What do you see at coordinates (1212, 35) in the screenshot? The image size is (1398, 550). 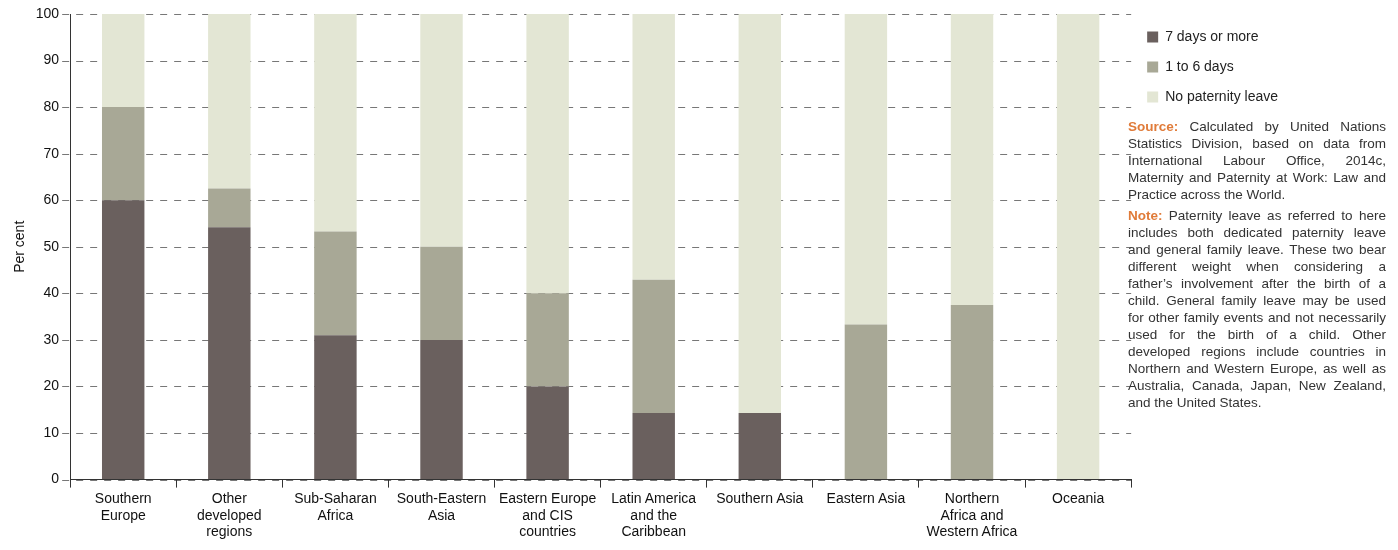 I see `legend-label: 7 days or more` at bounding box center [1212, 35].